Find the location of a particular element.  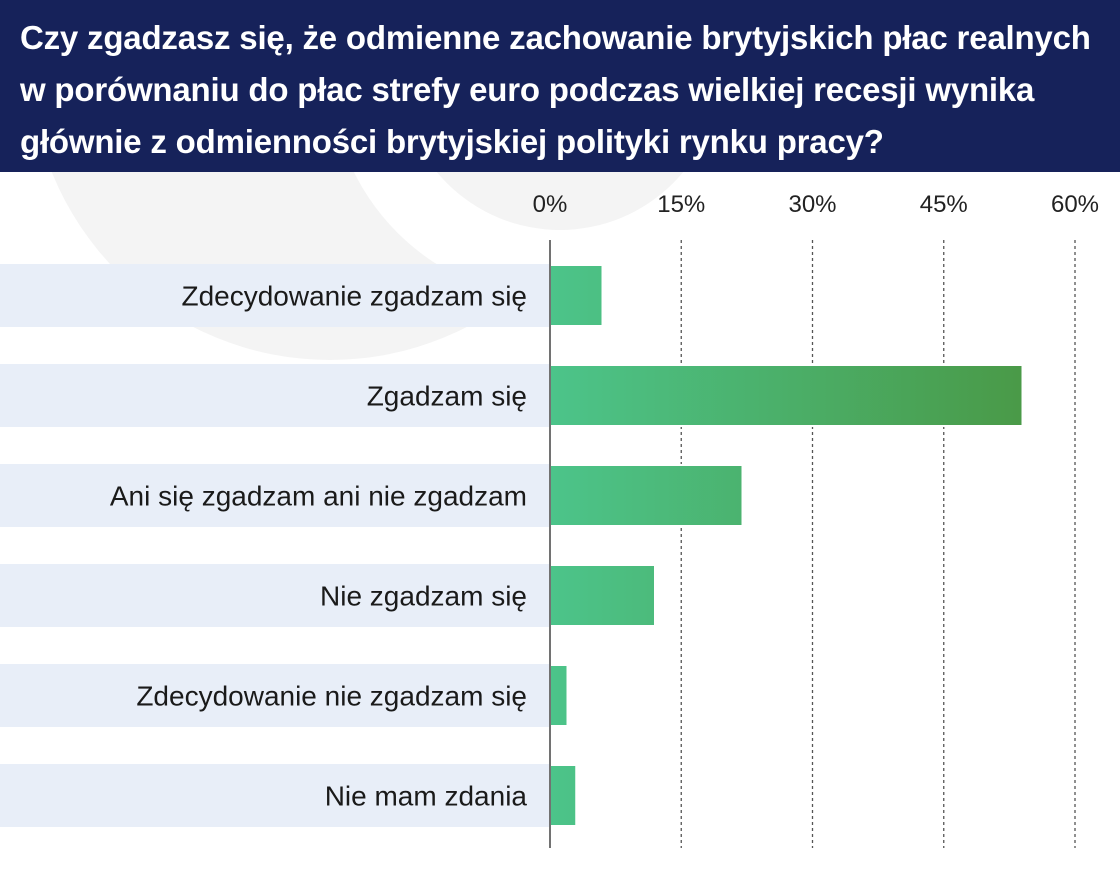

category-label: Zgadzam się is located at coordinates (447, 396).